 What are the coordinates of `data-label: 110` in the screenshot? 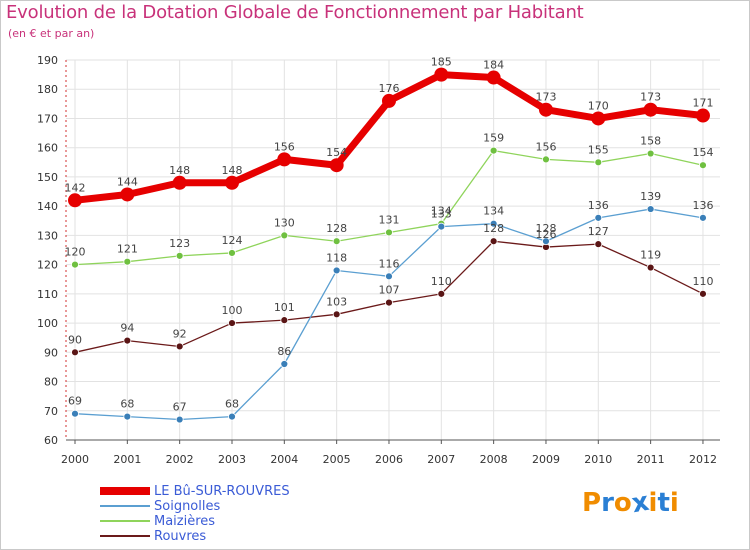 It's located at (441, 281).